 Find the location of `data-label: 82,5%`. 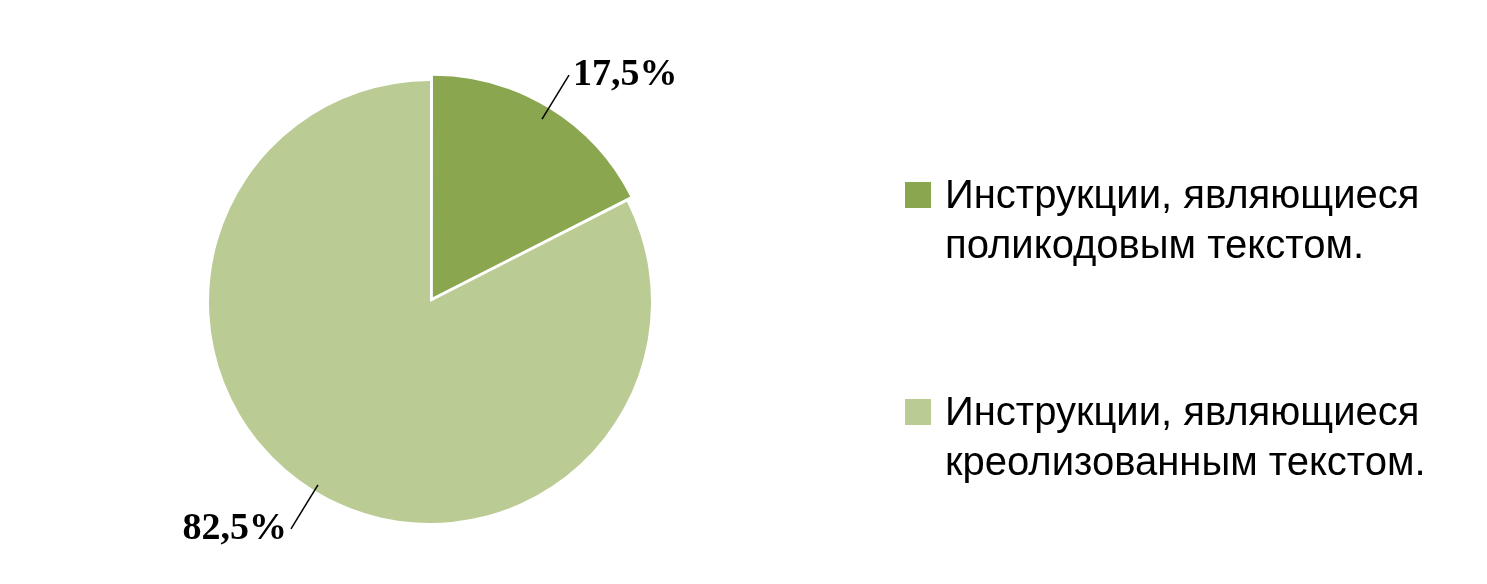

data-label: 82,5% is located at coordinates (235, 525).